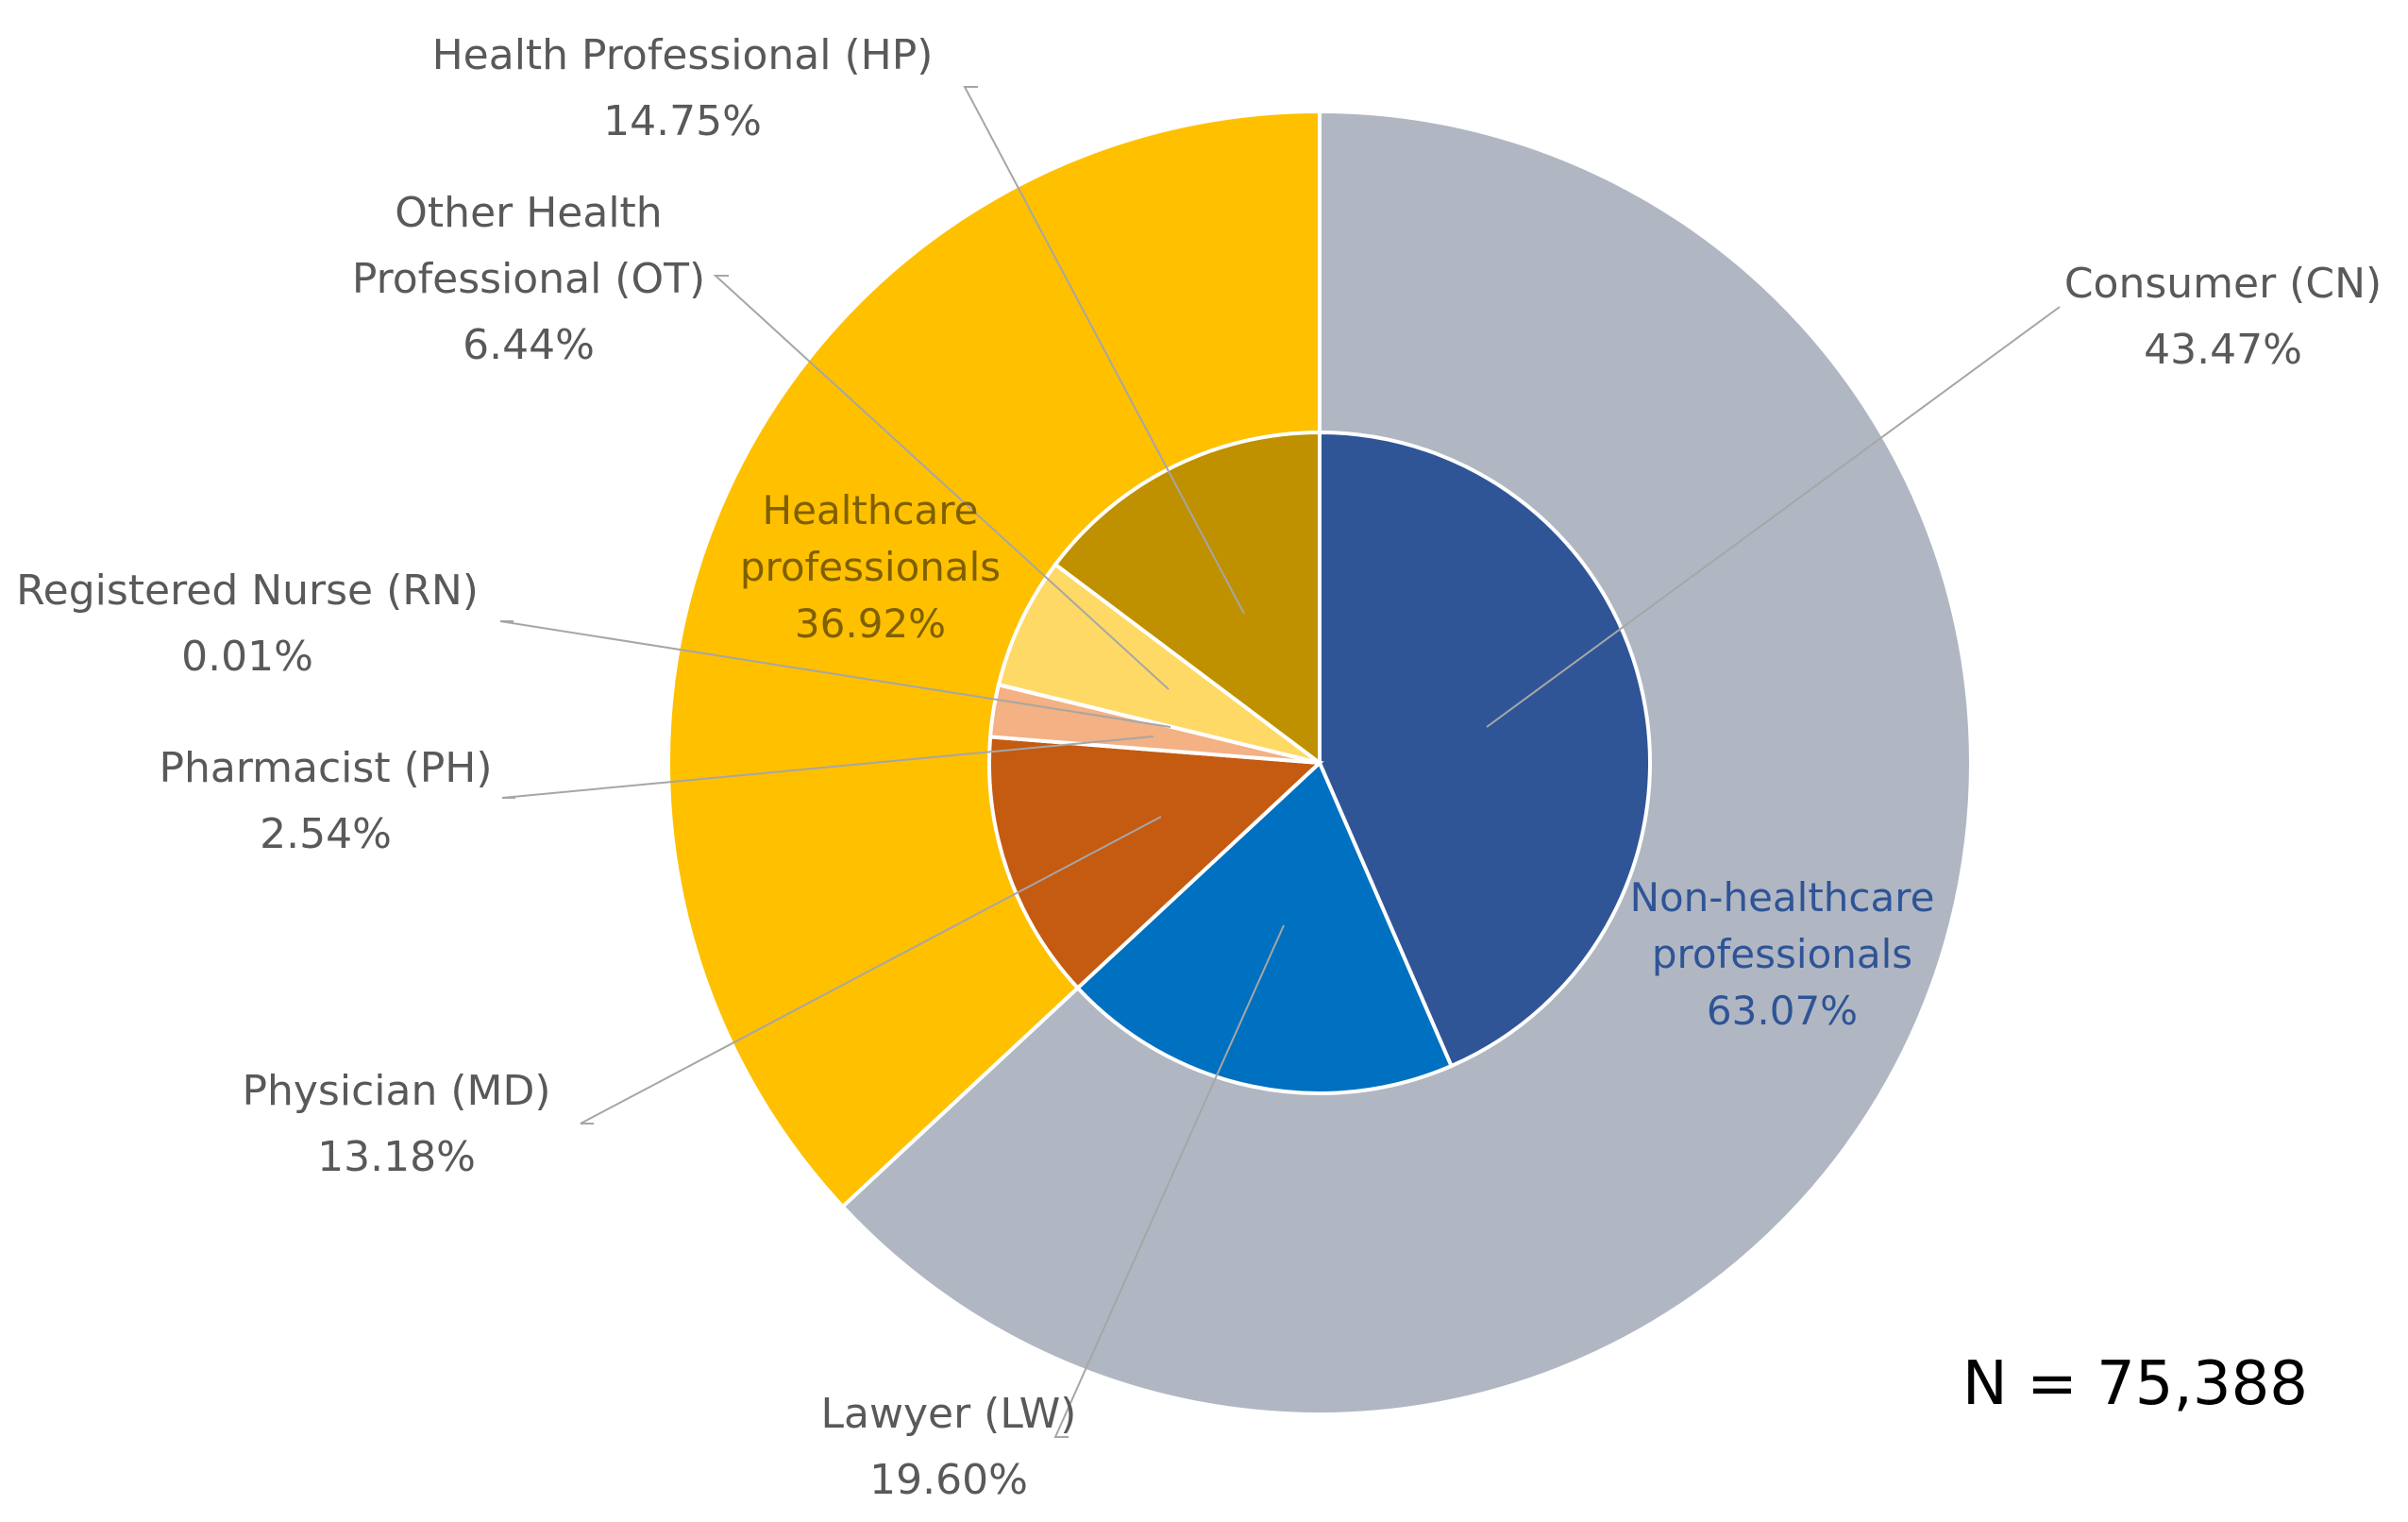 The width and height of the screenshot is (2408, 1522). Describe the element at coordinates (827, 767) in the screenshot. I see `leader-line-pharmacist` at that location.